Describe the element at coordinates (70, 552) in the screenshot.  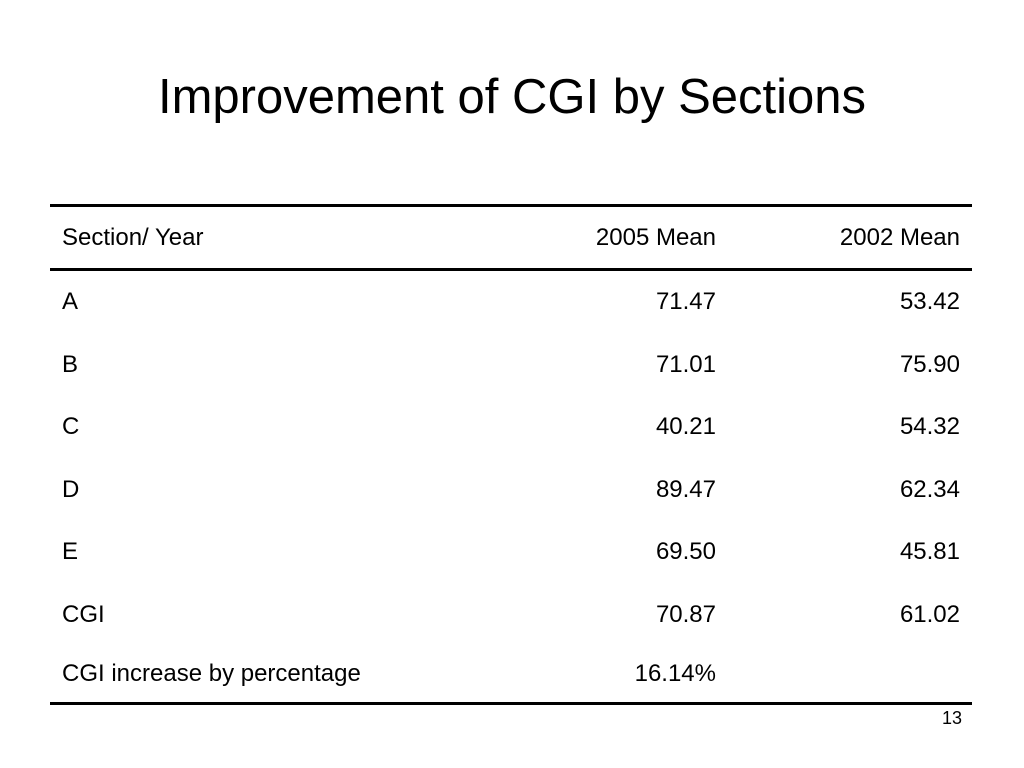
I see `cell-section: E` at that location.